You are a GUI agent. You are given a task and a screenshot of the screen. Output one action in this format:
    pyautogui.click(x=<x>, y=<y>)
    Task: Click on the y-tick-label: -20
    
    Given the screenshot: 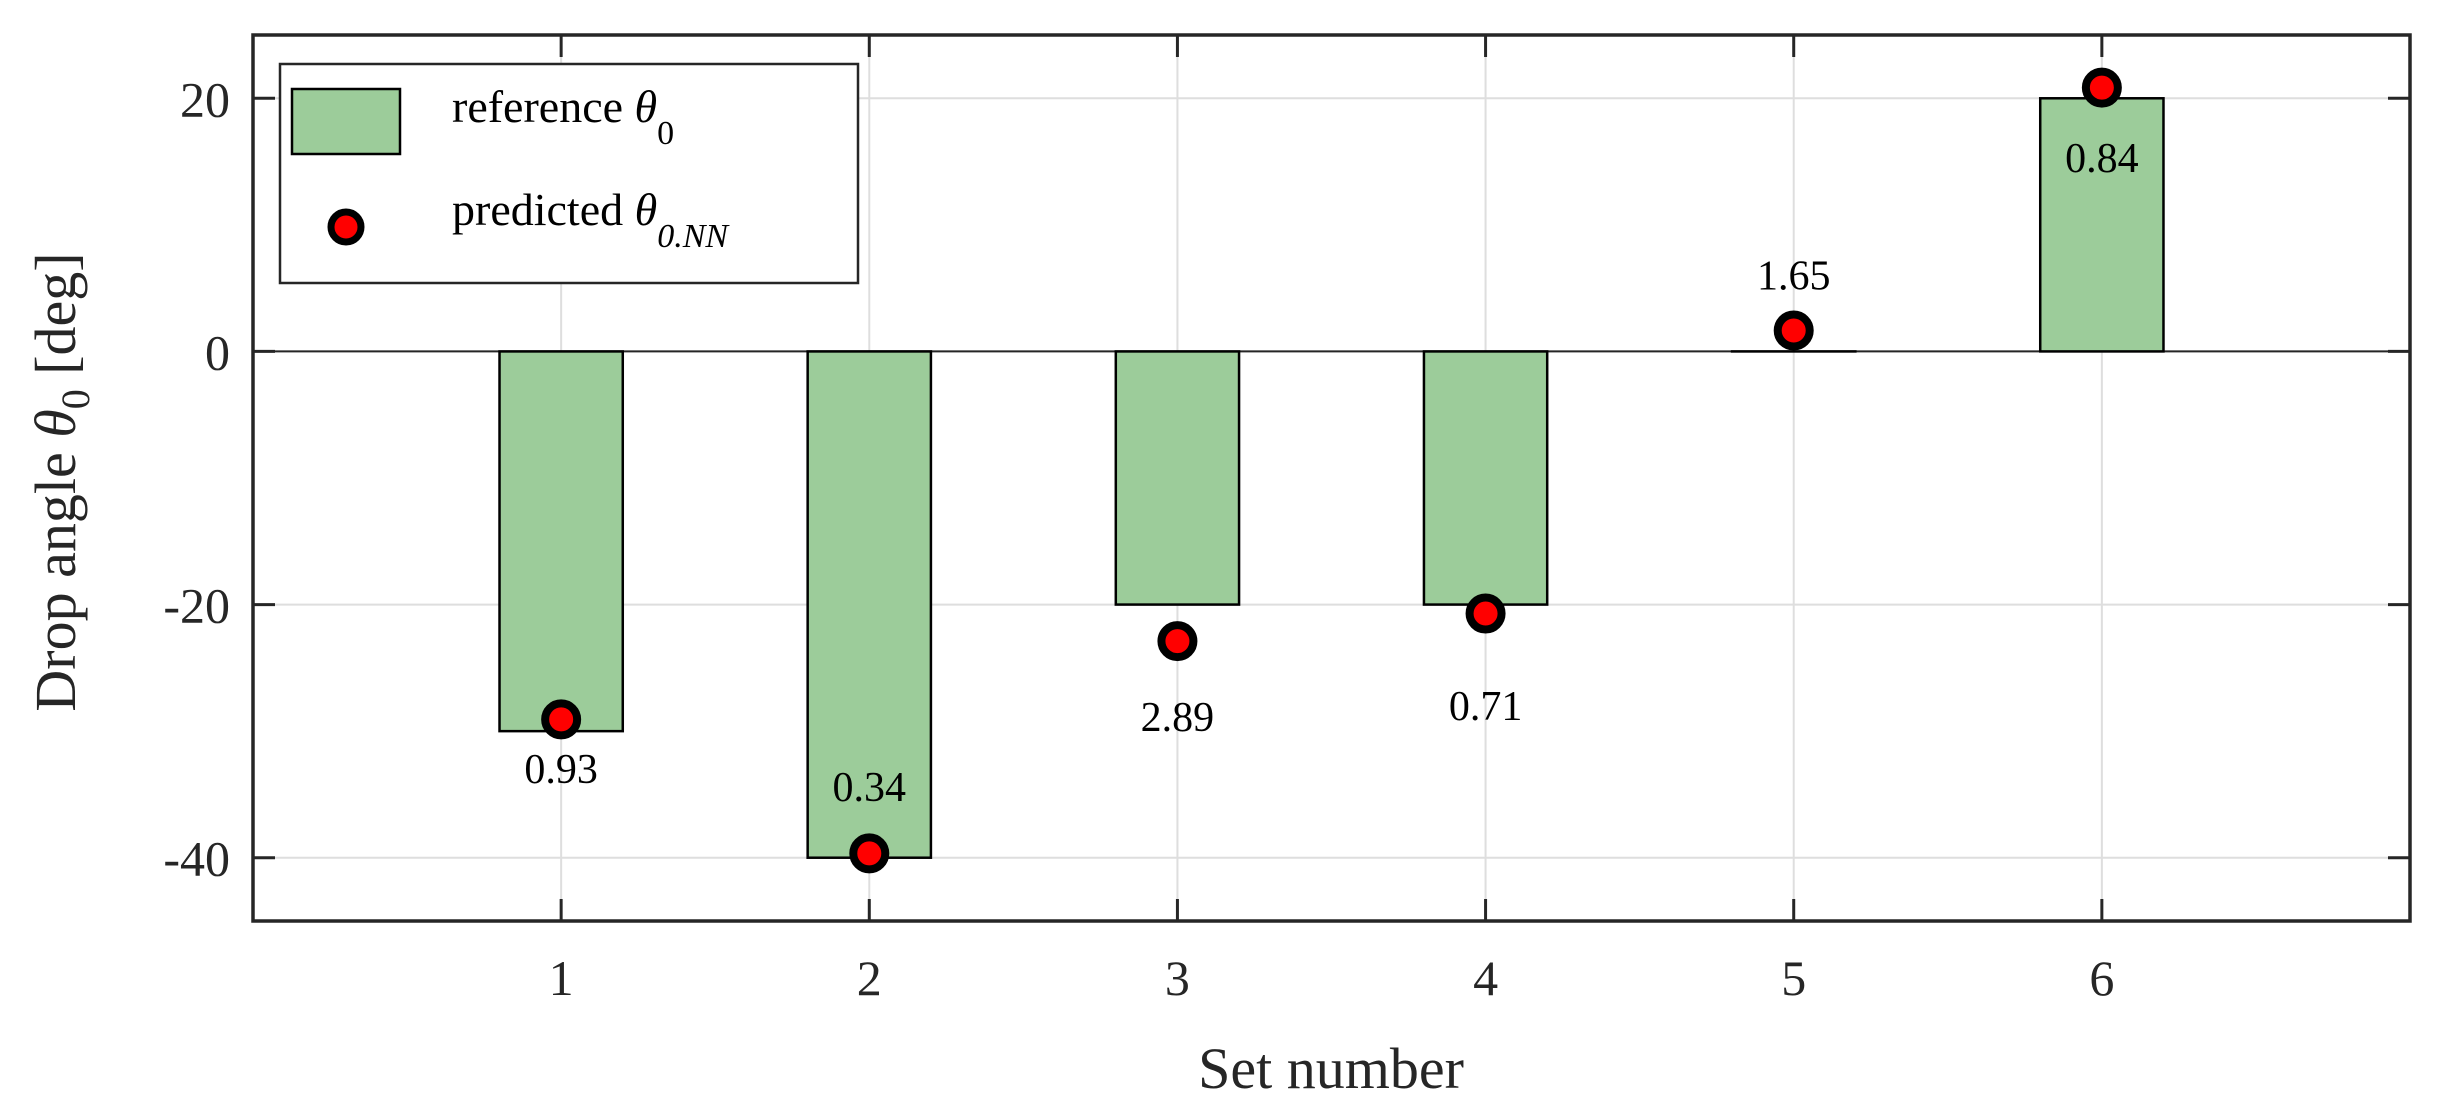 What is the action you would take?
    pyautogui.click(x=196, y=606)
    